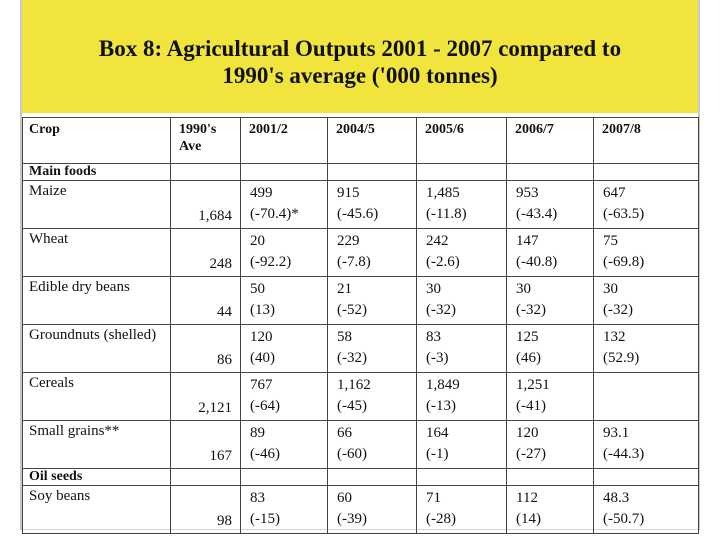 This screenshot has width=720, height=540. What do you see at coordinates (443, 193) in the screenshot?
I see `output-value: 1,485` at bounding box center [443, 193].